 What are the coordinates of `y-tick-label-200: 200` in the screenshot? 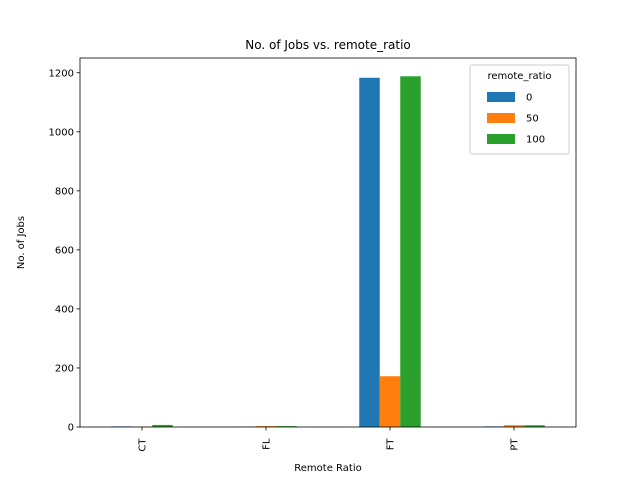 It's located at (64, 368).